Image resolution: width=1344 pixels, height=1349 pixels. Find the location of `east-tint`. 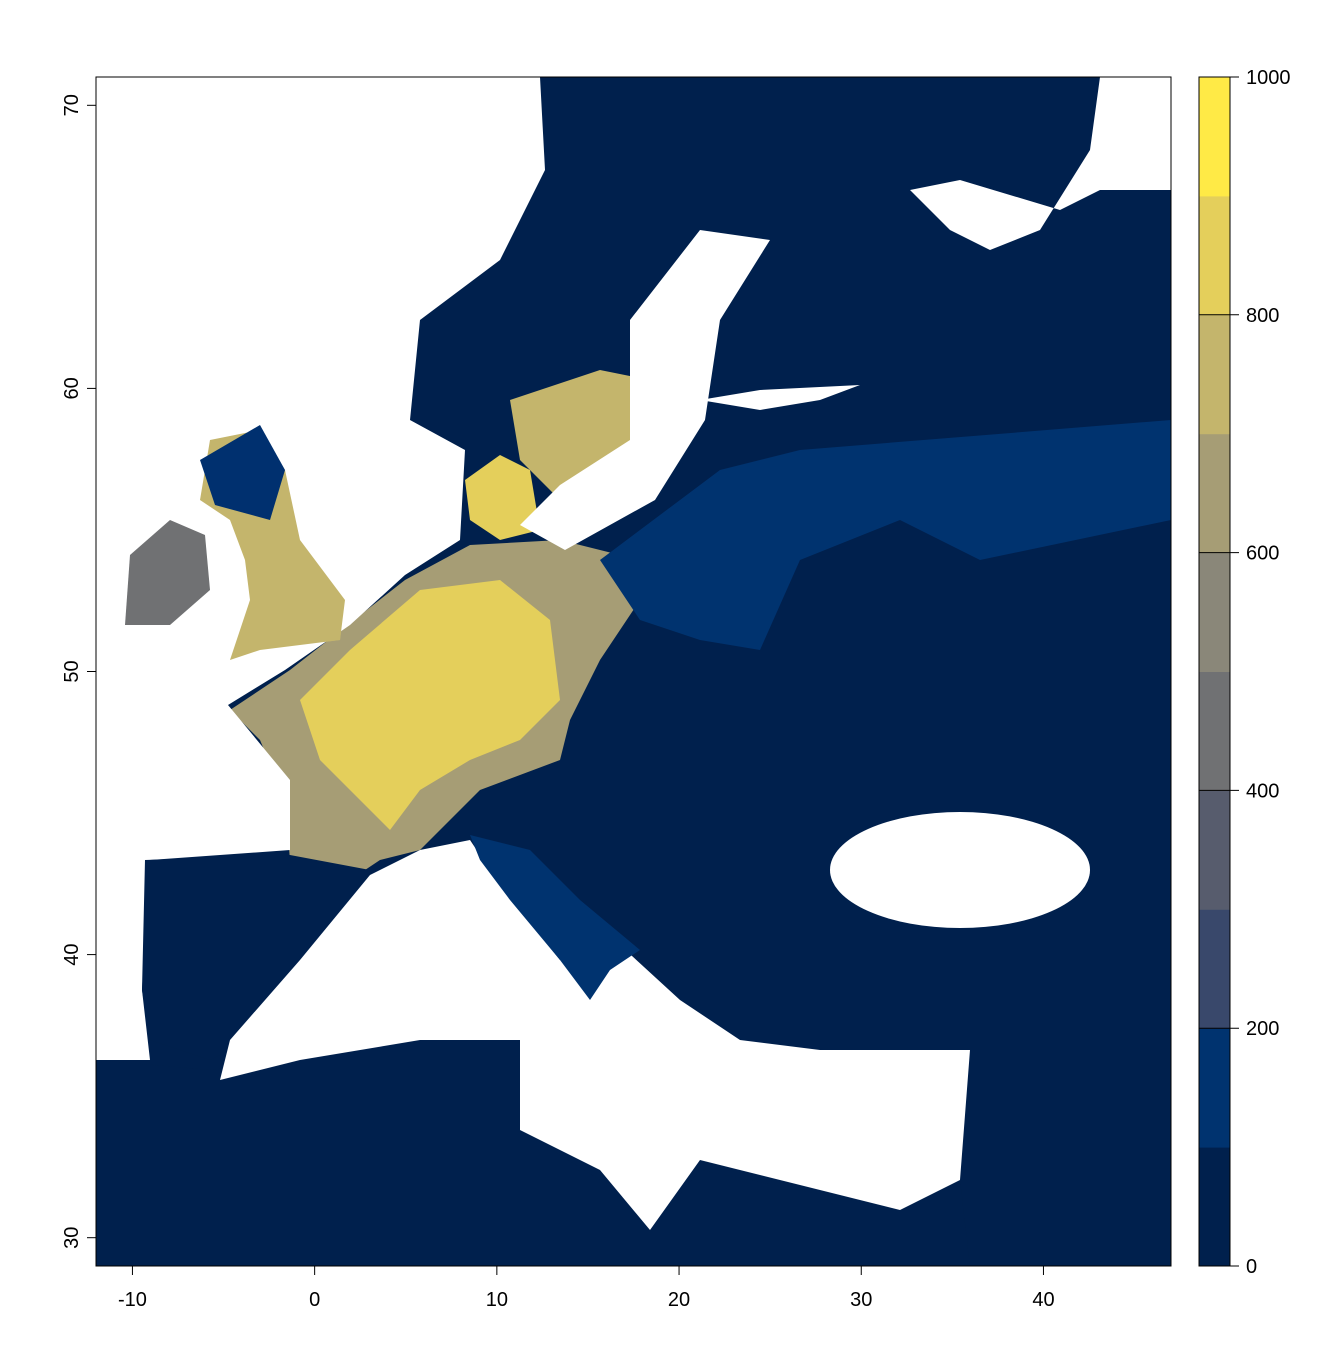

east-tint is located at coordinates (885, 535).